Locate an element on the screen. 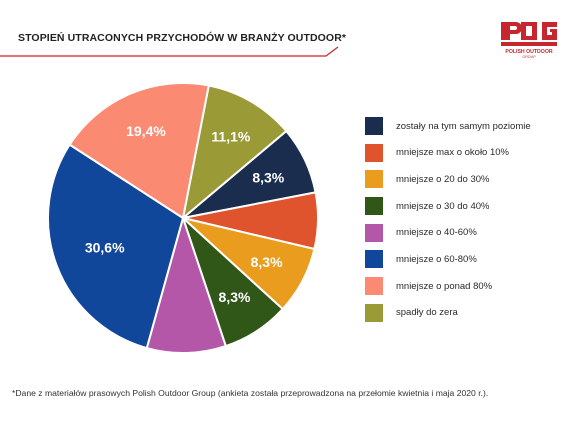 The width and height of the screenshot is (580, 421). legend-label-3: mniejsze o 30 do 40% is located at coordinates (443, 206).